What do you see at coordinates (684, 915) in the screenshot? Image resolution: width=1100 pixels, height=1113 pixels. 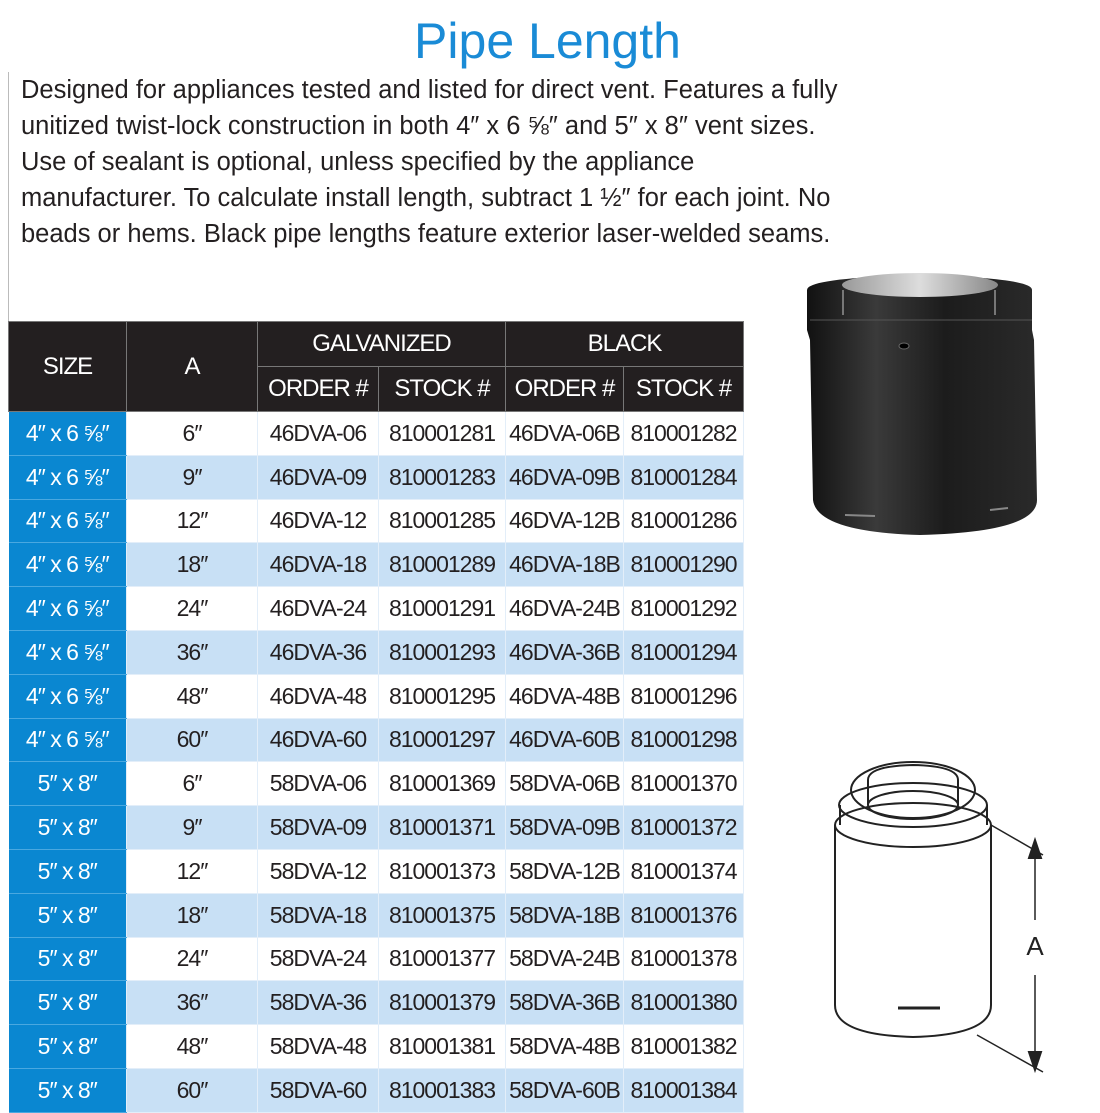 I see `cell-black-stock: 810001376` at bounding box center [684, 915].